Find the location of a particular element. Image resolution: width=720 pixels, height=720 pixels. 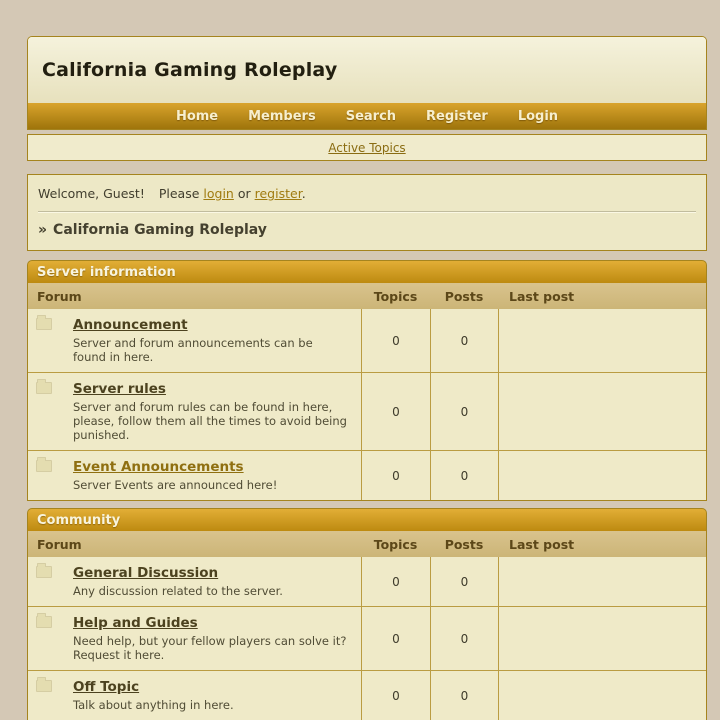

register-link: register is located at coordinates (278, 193).